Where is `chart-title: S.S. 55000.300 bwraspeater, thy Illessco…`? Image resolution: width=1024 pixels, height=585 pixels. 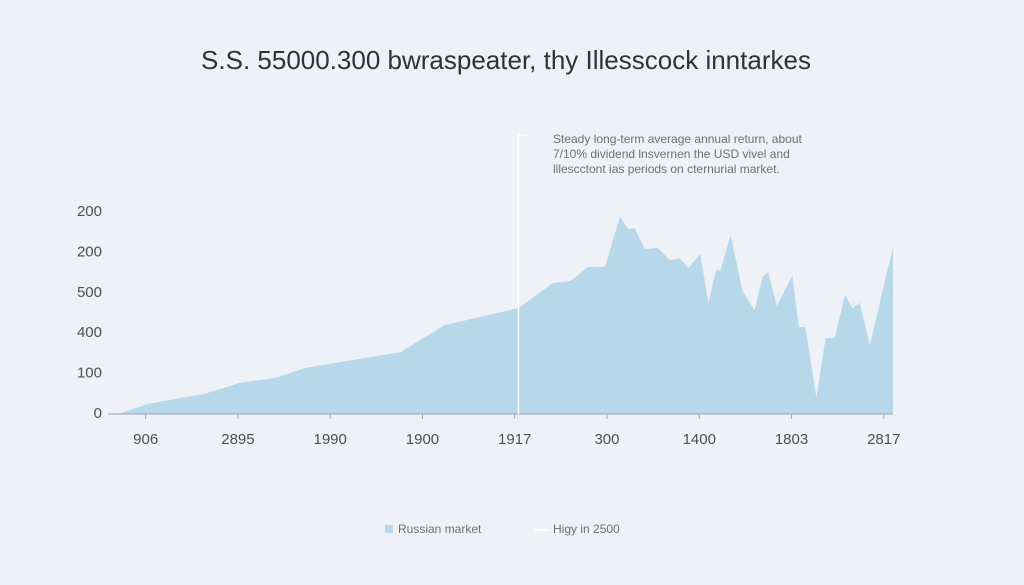 chart-title: S.S. 55000.300 bwraspeater, thy Illessco… is located at coordinates (506, 60).